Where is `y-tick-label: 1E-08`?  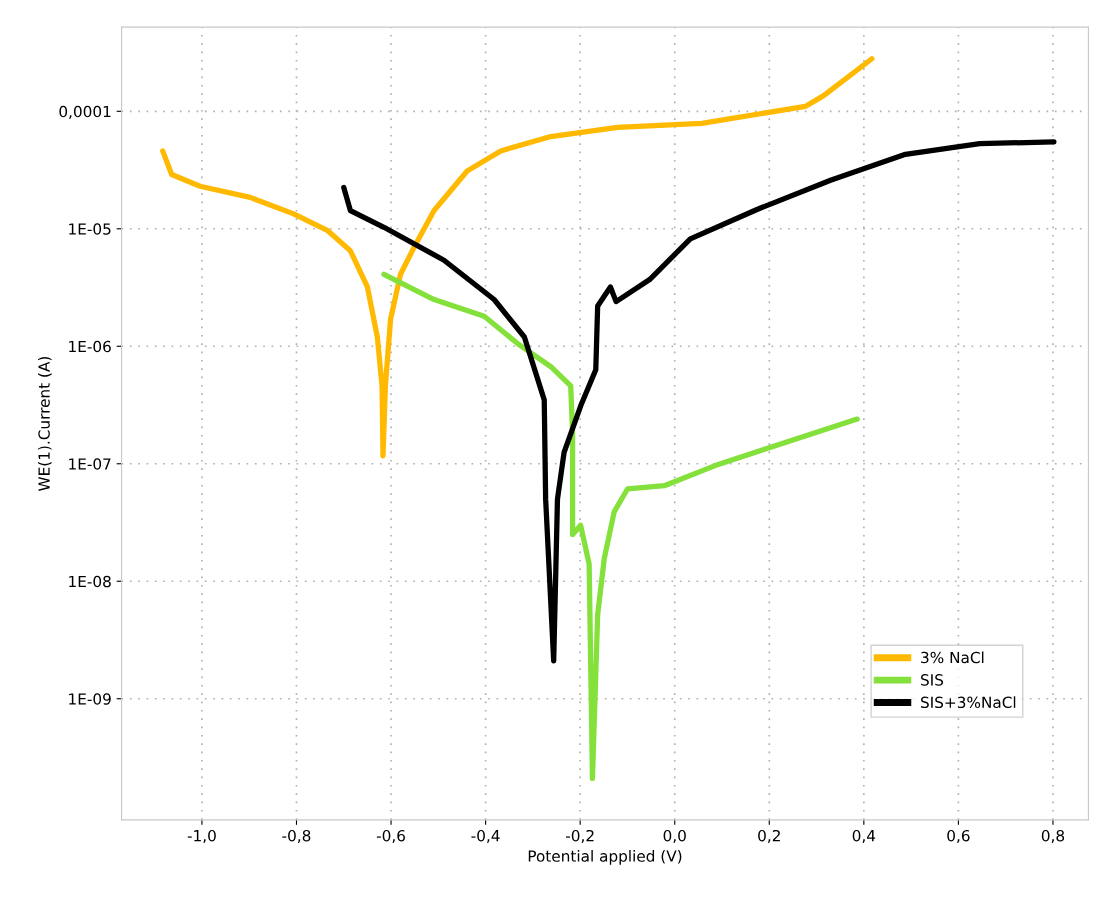 y-tick-label: 1E-08 is located at coordinates (90, 581).